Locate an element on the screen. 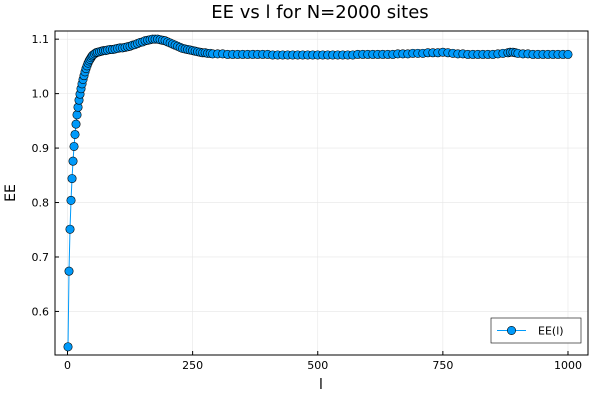  y-tick-label: 0.7 is located at coordinates (41, 257).